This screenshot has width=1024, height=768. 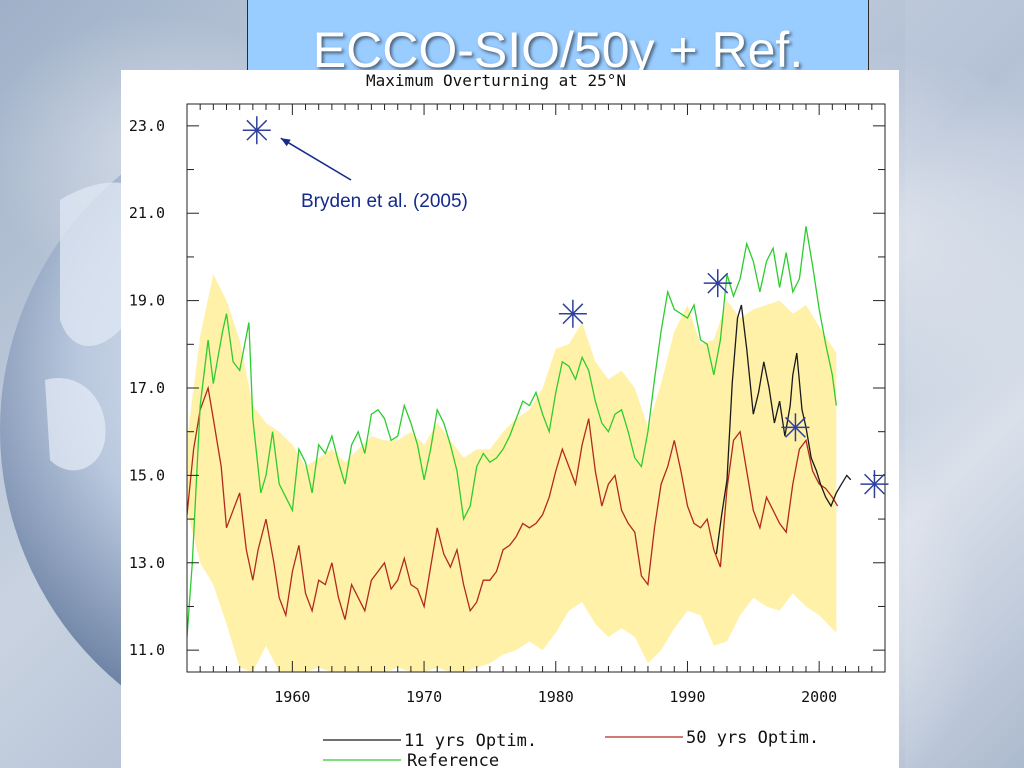 I want to click on legend-label-opt50: 50 yrs Optim., so click(x=752, y=738).